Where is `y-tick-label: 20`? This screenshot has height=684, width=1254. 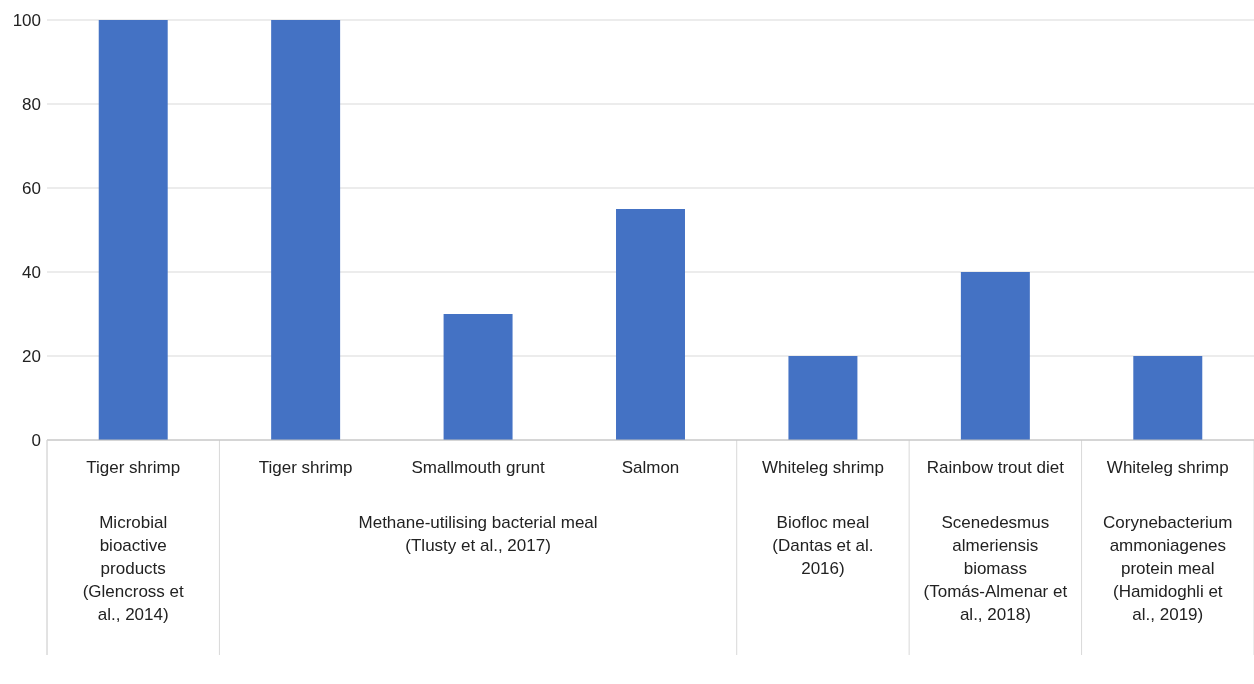
y-tick-label: 20 is located at coordinates (31, 356).